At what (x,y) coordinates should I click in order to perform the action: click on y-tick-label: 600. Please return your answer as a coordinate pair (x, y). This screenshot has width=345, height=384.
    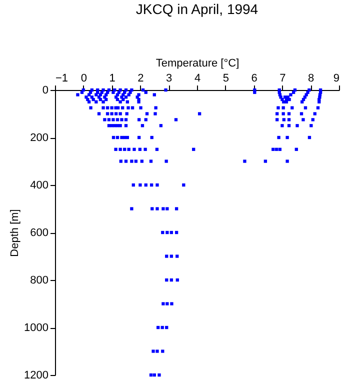
    Looking at the image, I should click on (39, 233).